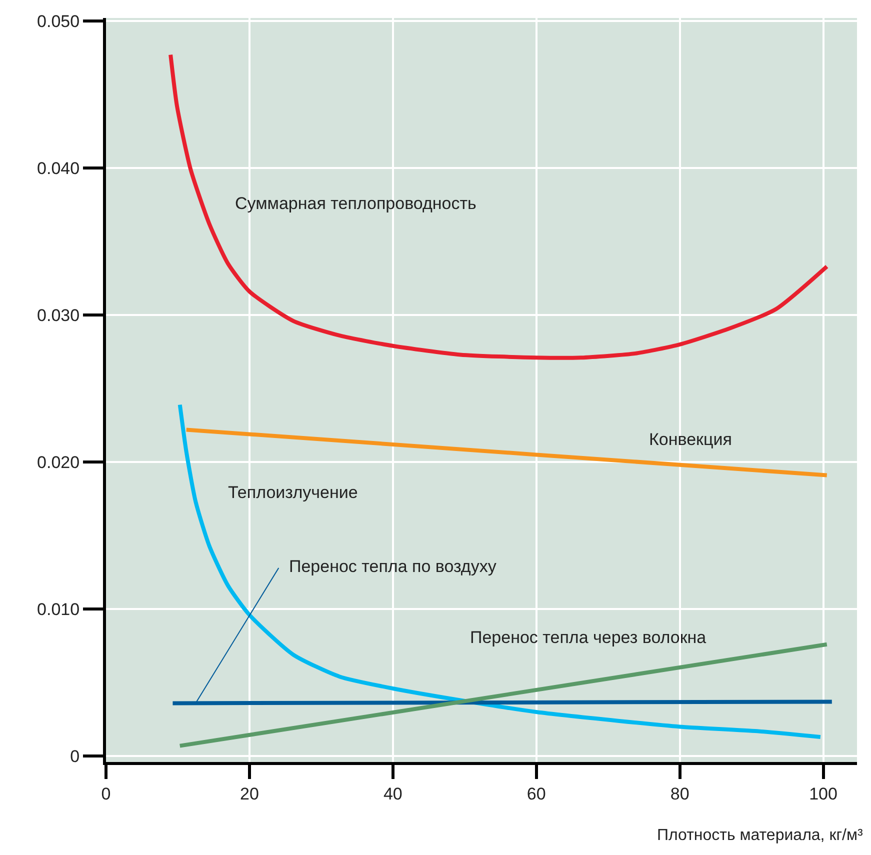  Describe the element at coordinates (760, 835) in the screenshot. I see `x-axis-title: Плотность материала, кг/м³` at that location.